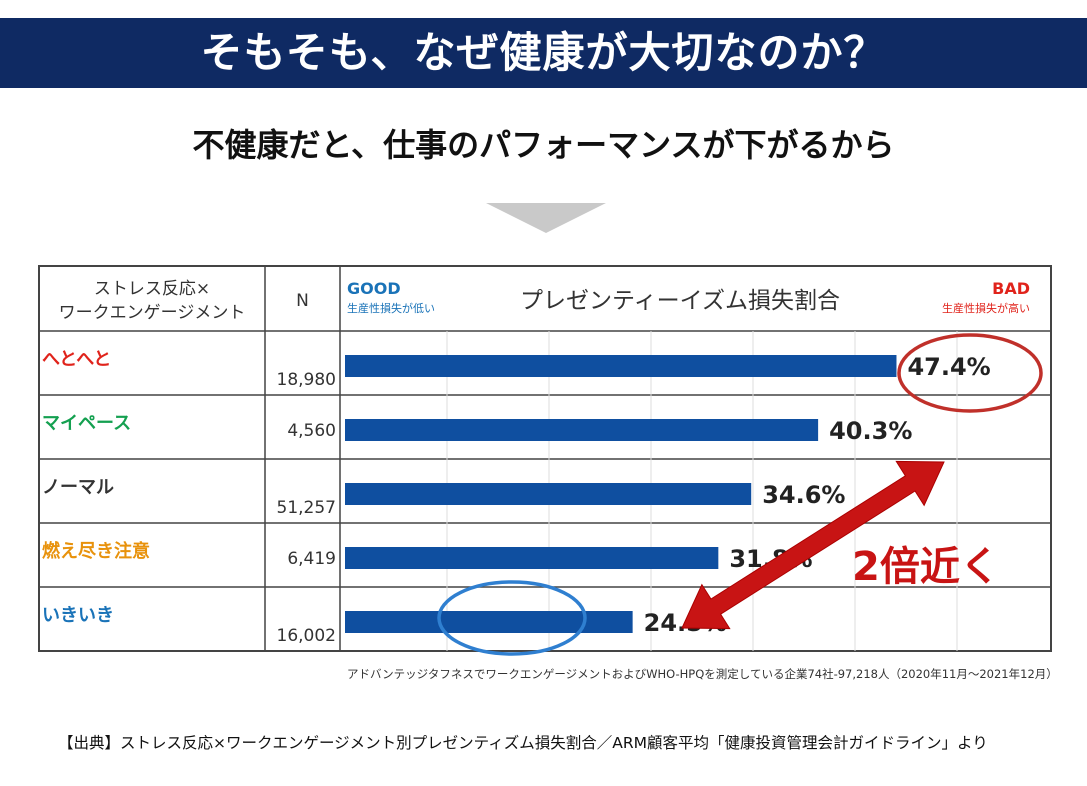  What do you see at coordinates (543, 145) in the screenshot?
I see `page-subtitle: 不健康だと、仕事のパフォーマンスが下がるから` at bounding box center [543, 145].